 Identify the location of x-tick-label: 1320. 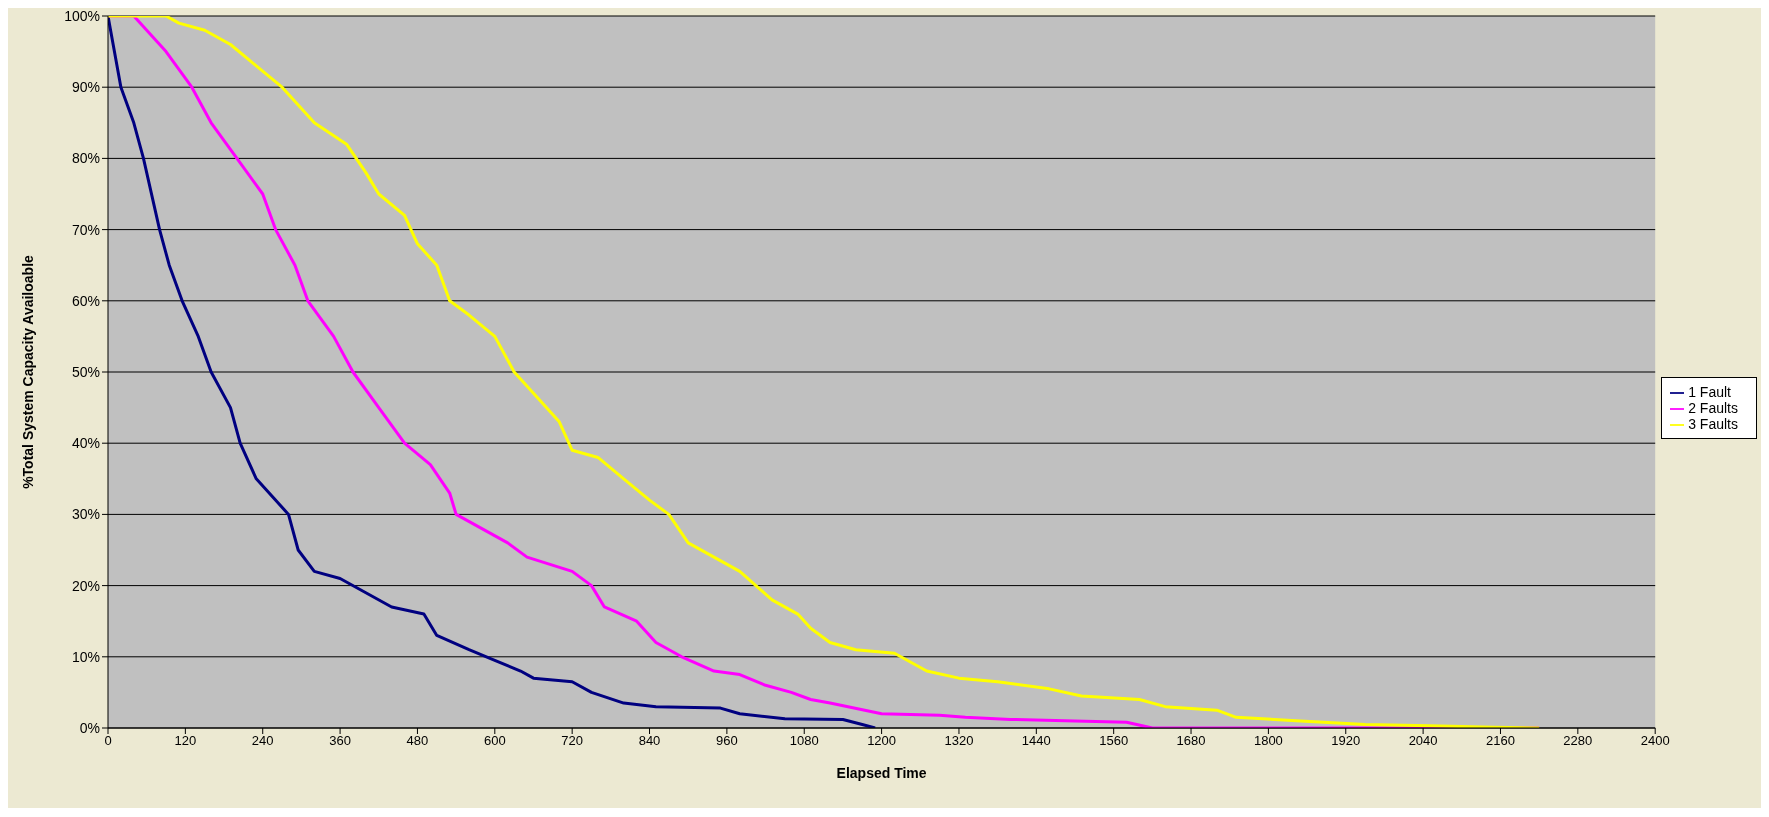
(959, 741).